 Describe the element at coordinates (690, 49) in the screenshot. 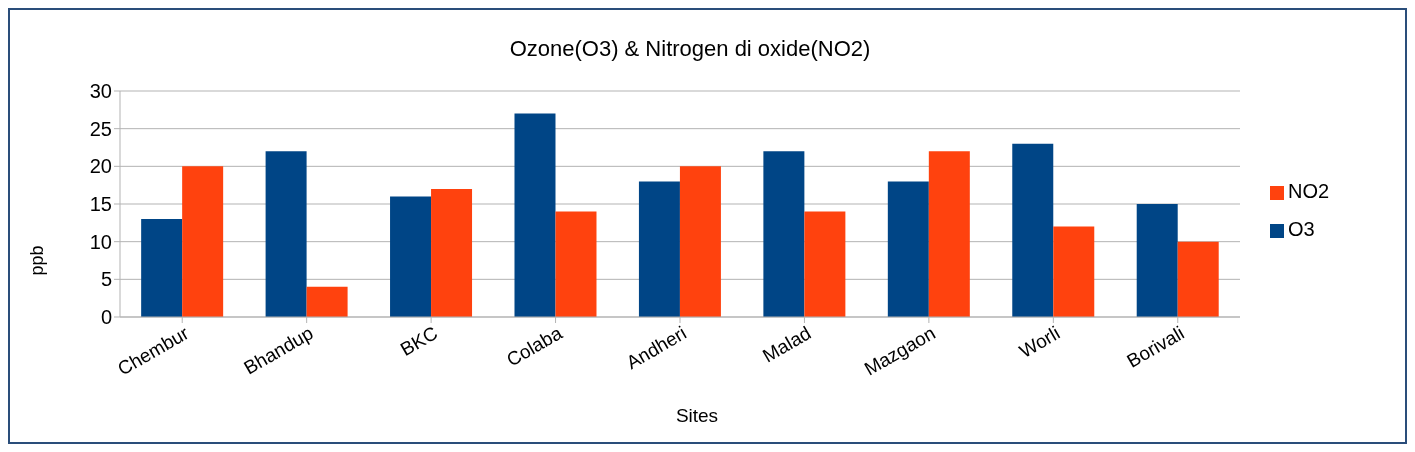

I see `chart-title: Ozone(O3) & Nitrogen di oxide(NO2)` at that location.